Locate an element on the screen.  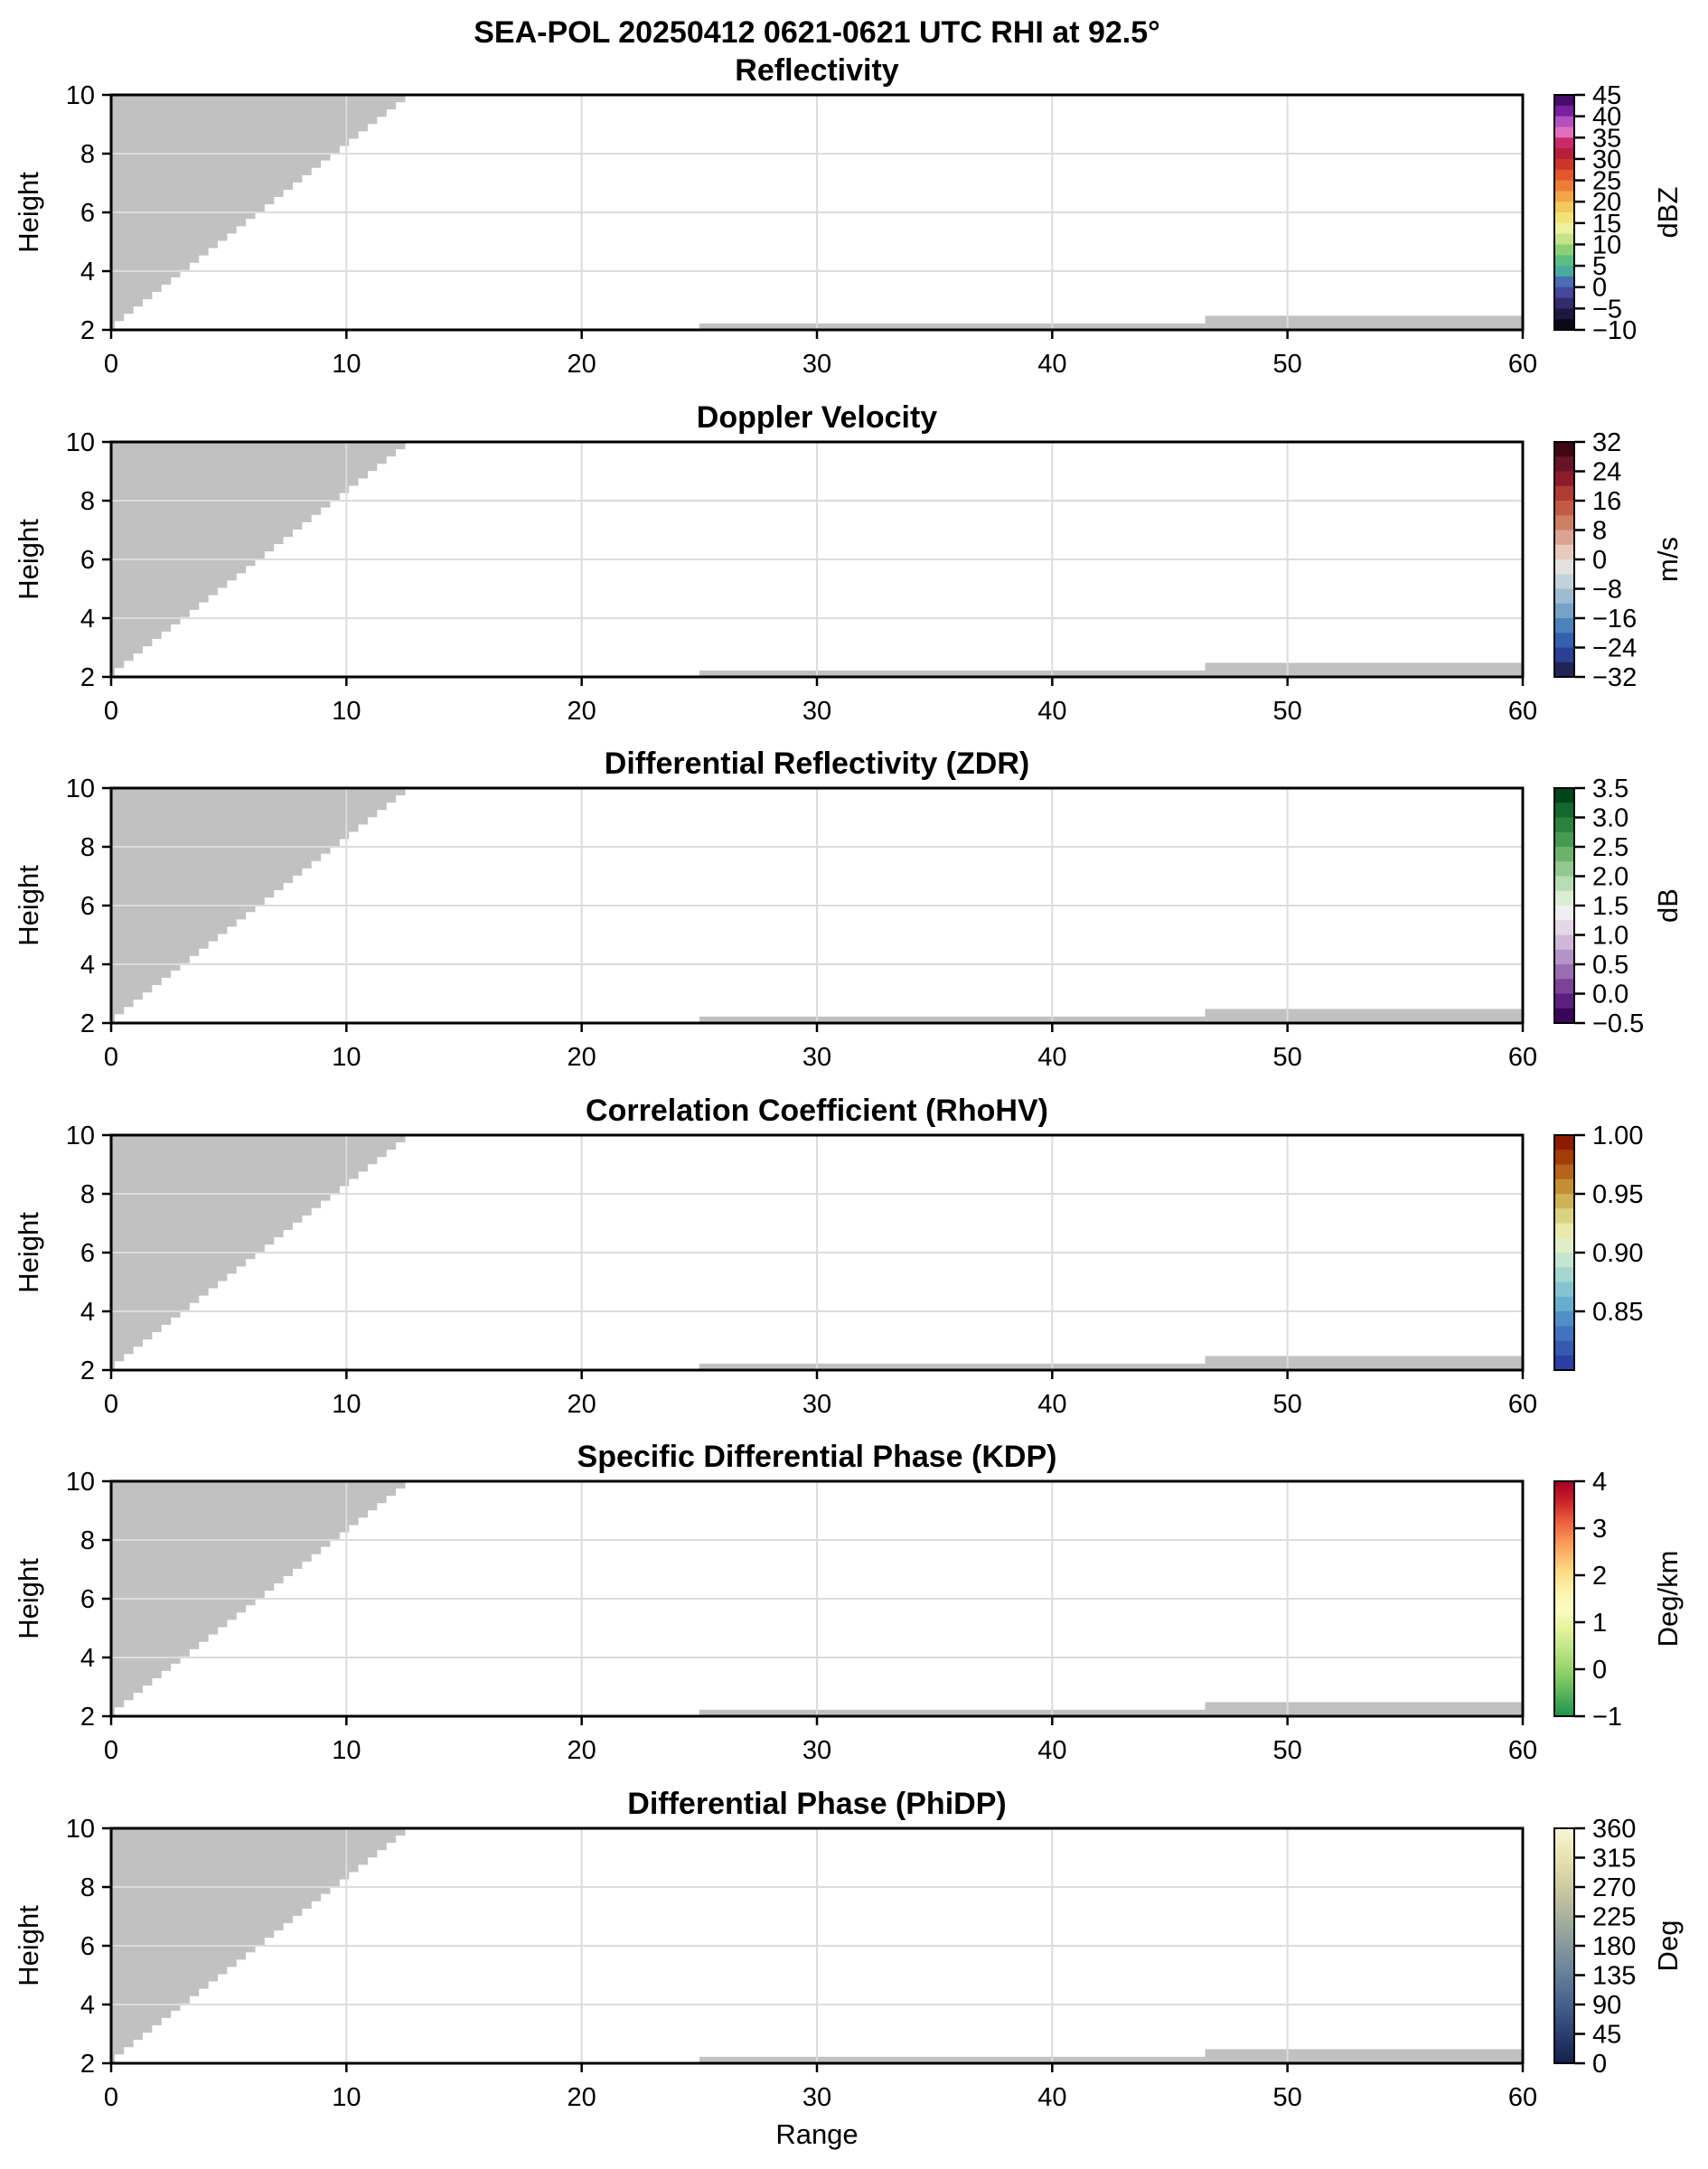
colorbar-tick-label: 315 is located at coordinates (1614, 1859).